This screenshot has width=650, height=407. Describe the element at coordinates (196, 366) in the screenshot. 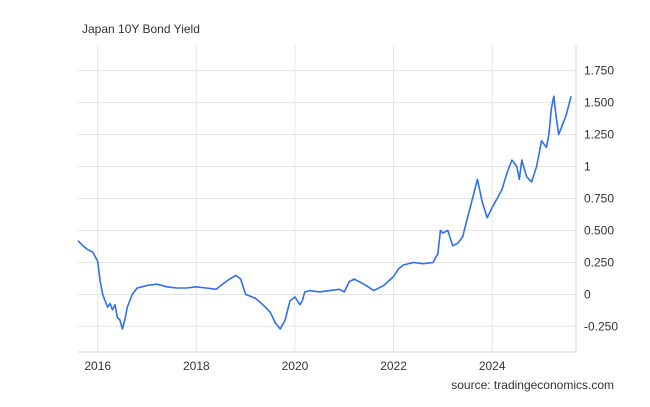

I see `x-tick-label: 2018` at that location.